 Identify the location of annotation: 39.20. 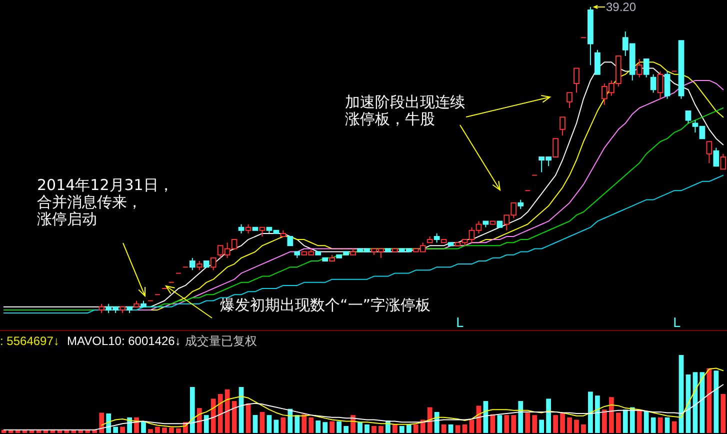
(621, 7).